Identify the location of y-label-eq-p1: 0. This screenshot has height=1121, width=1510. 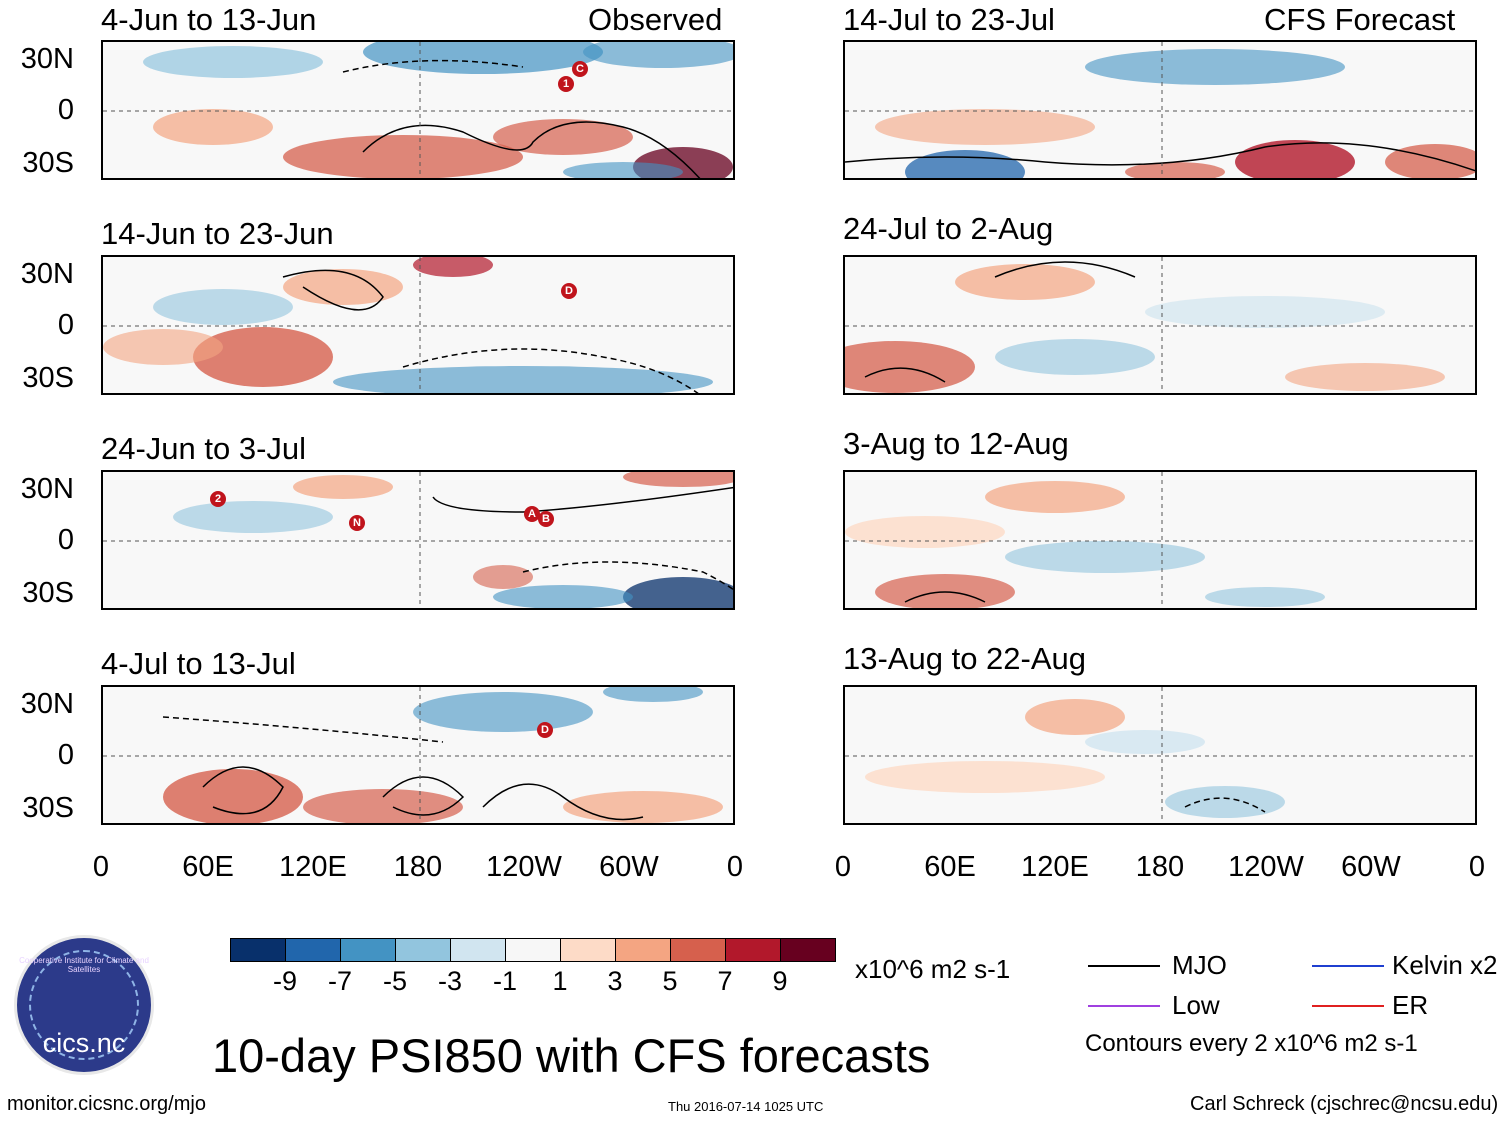
(65, 110).